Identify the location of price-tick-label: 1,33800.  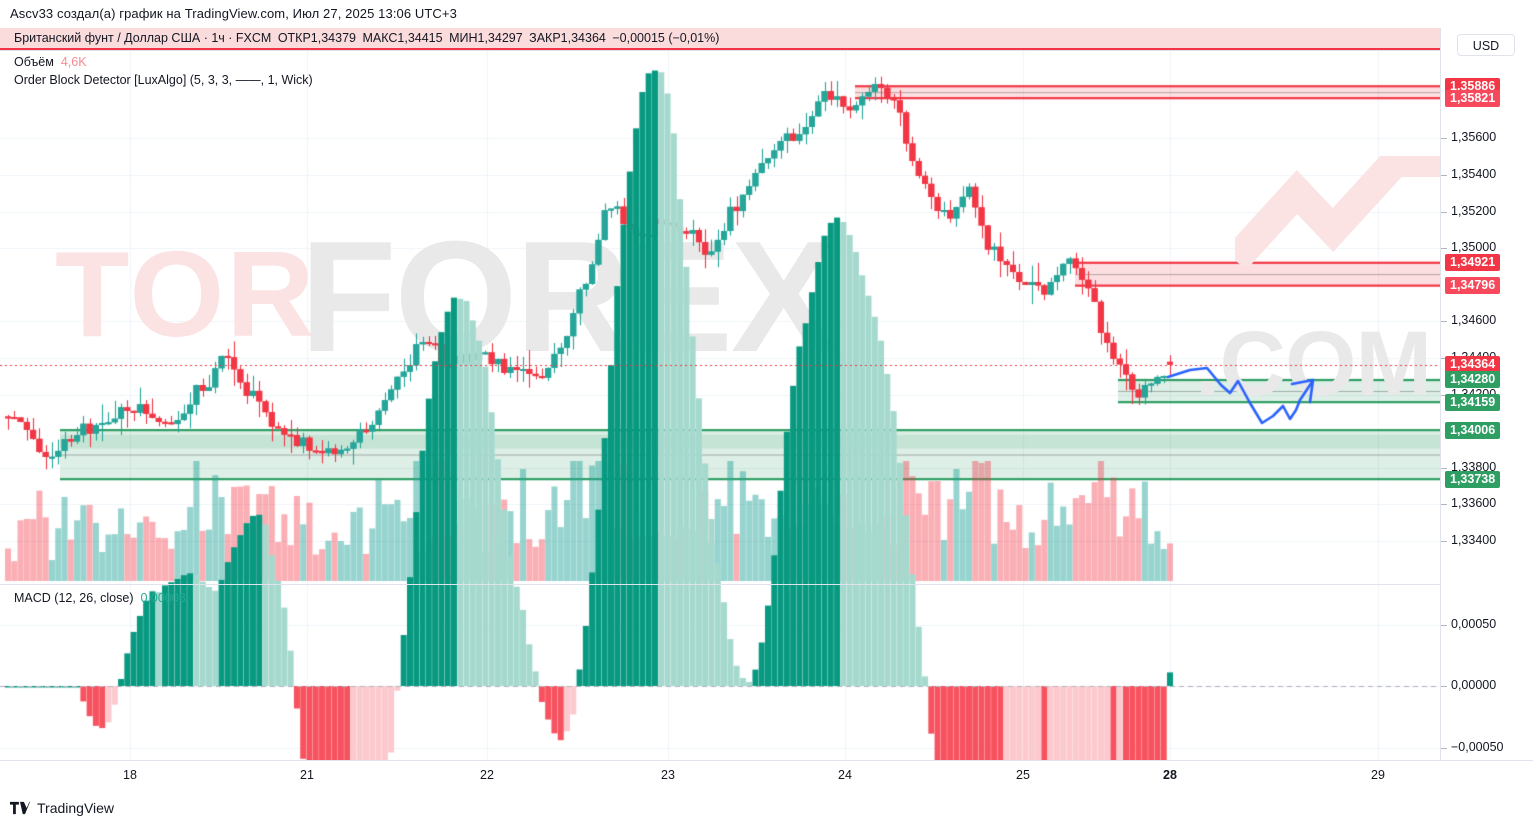
(1474, 466).